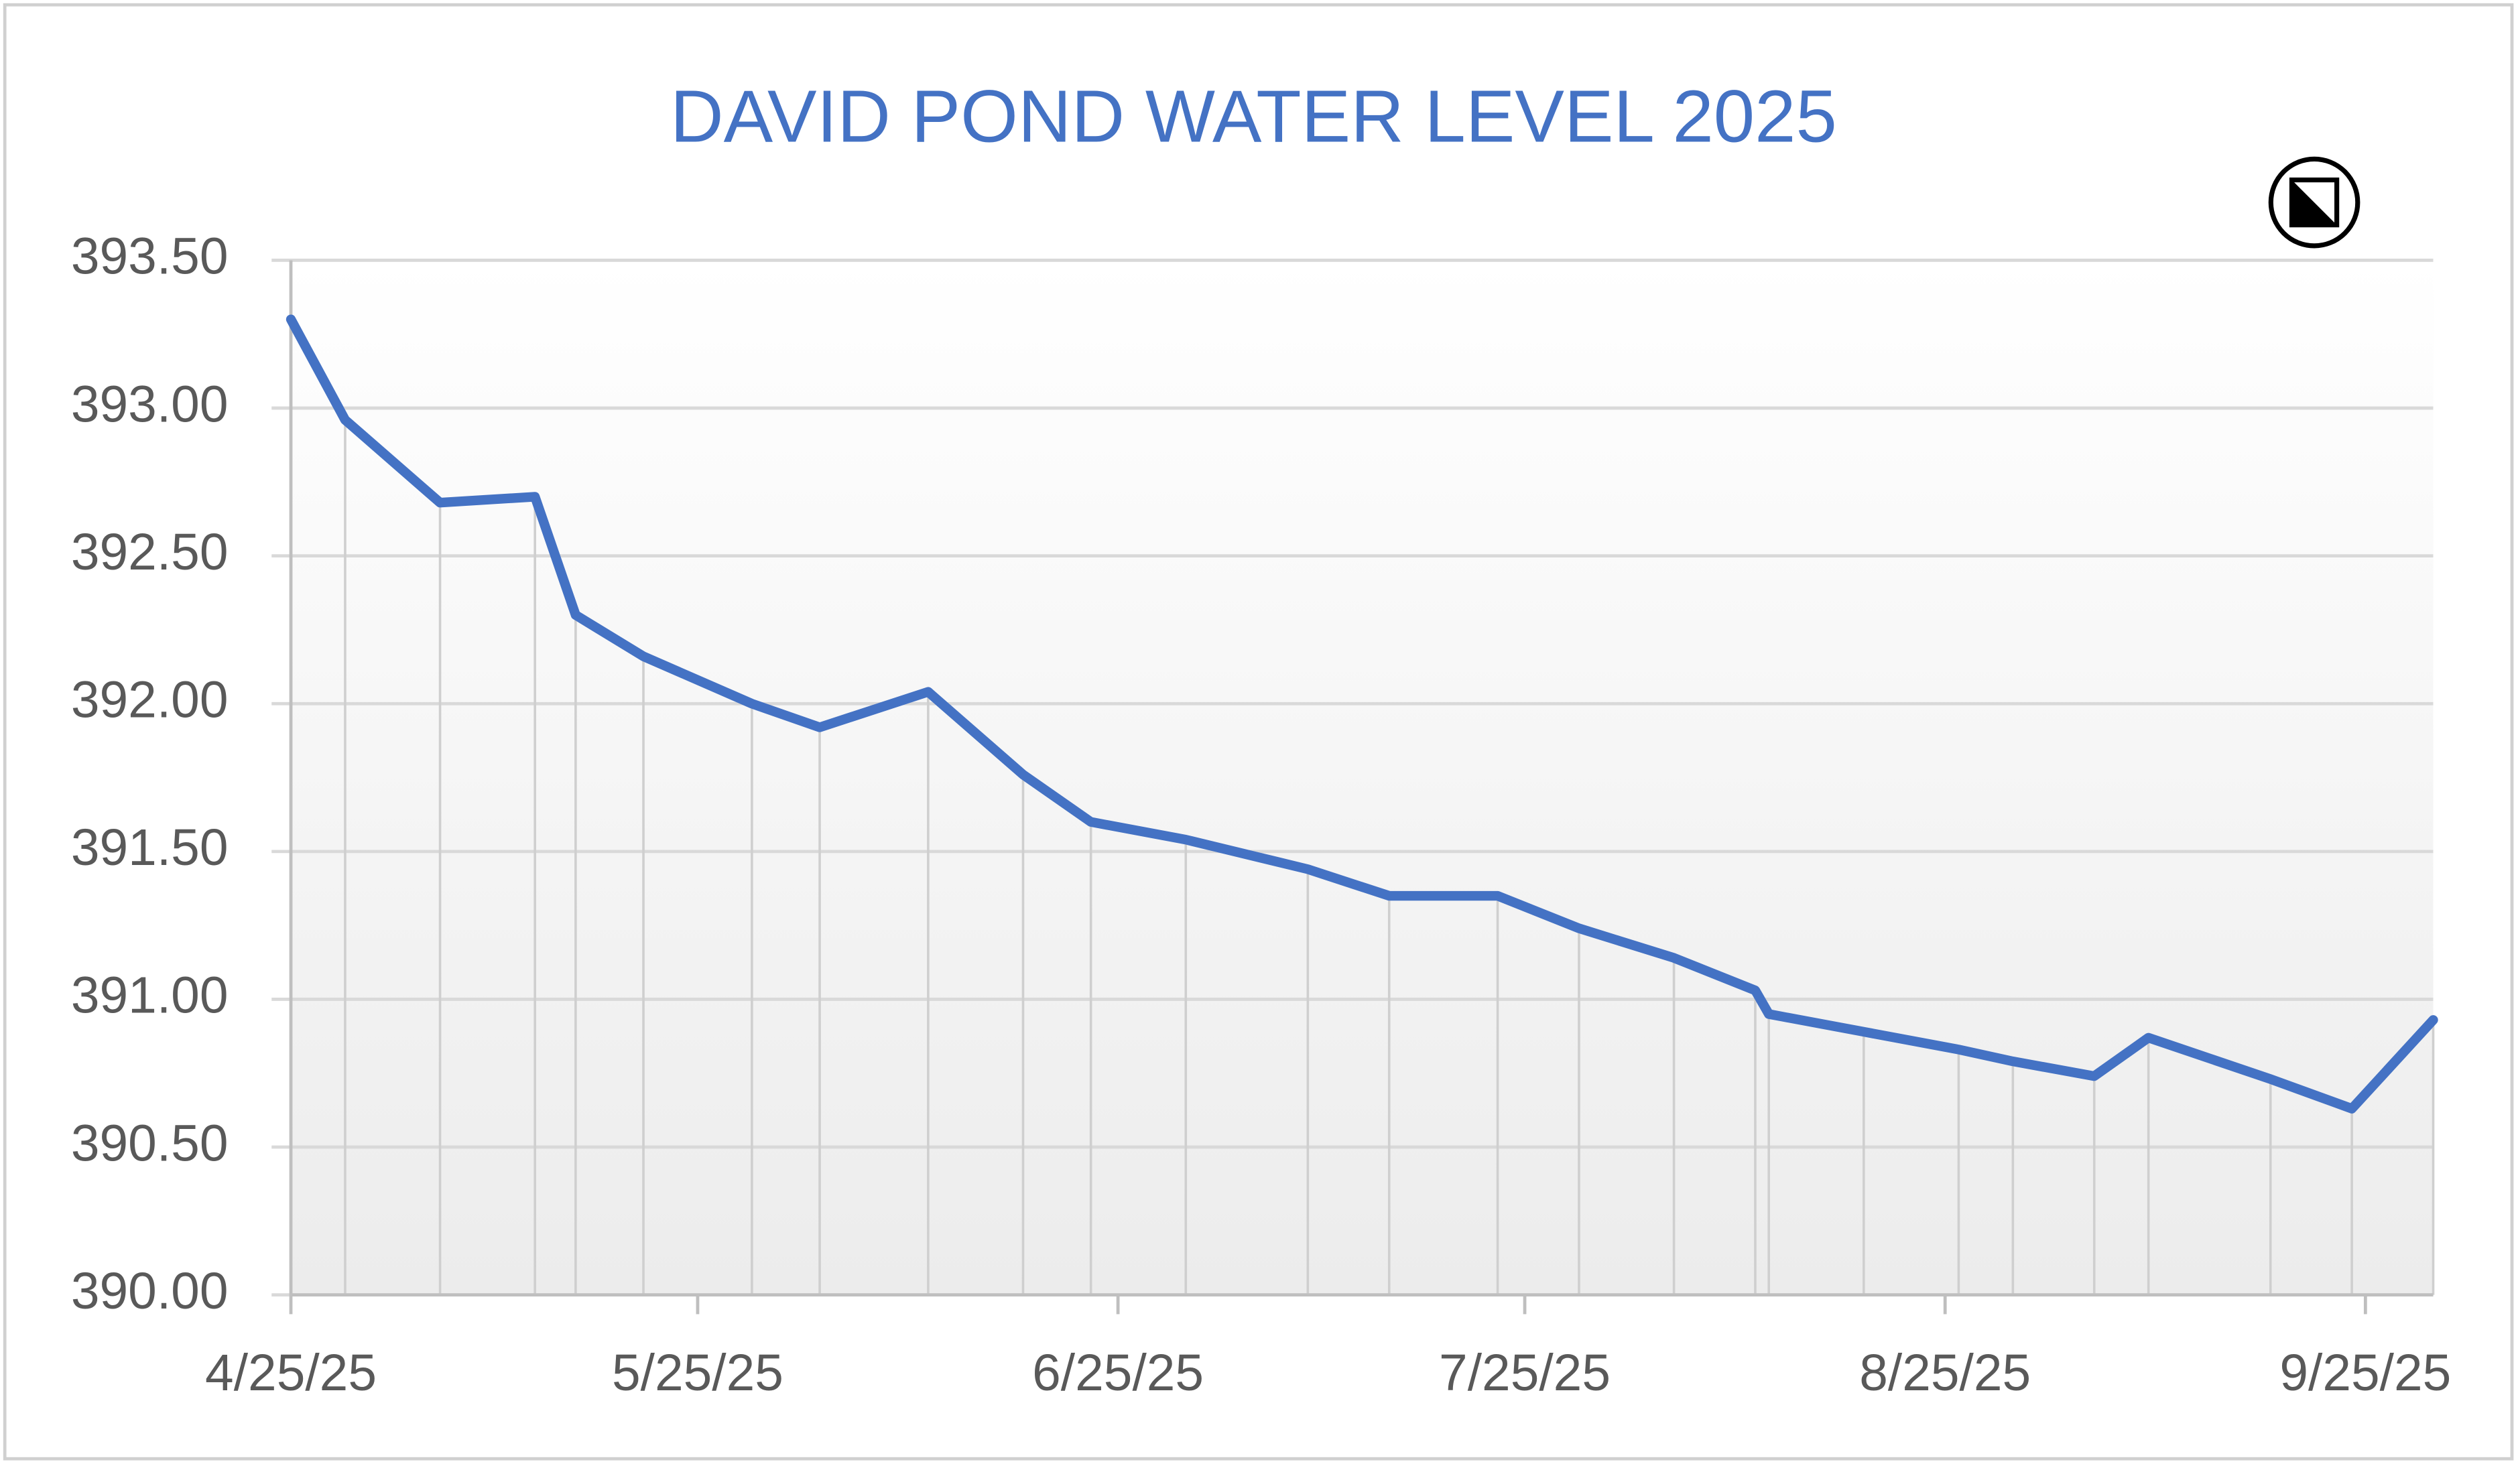 The height and width of the screenshot is (1470, 2520). I want to click on y-tick-label: 392.00, so click(150, 700).